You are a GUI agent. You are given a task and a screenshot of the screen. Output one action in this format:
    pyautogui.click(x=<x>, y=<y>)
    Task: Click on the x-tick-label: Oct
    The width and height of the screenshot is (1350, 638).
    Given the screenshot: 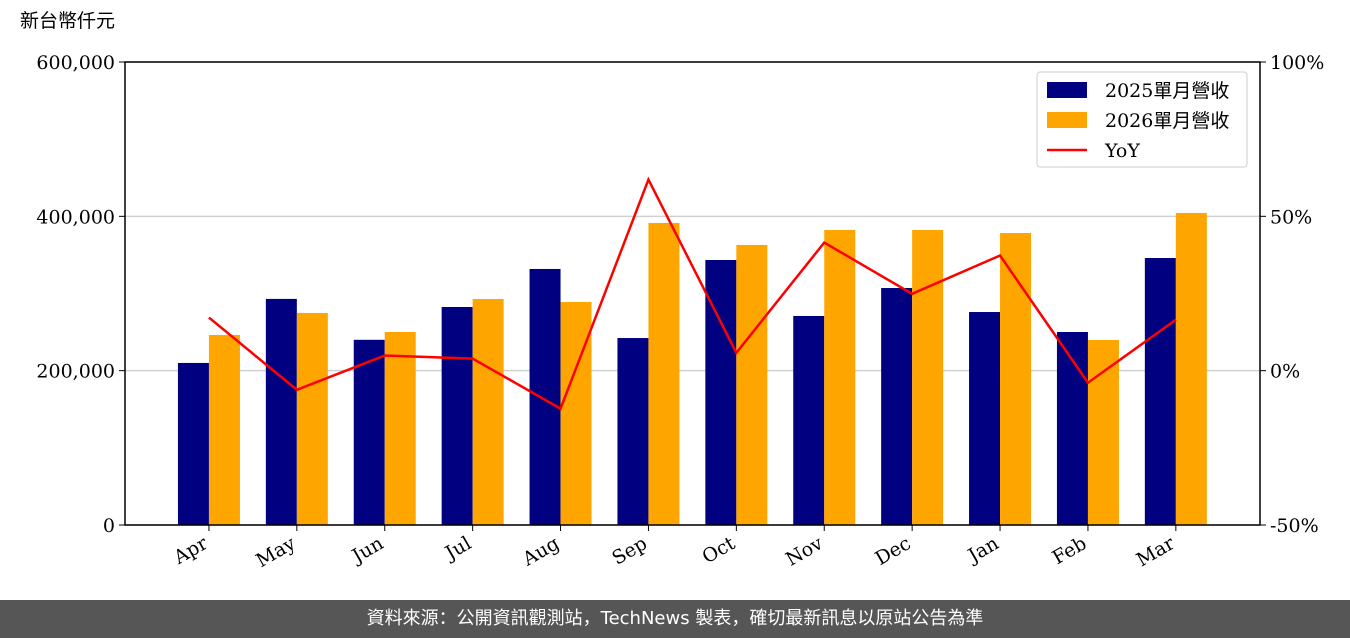 What is the action you would take?
    pyautogui.click(x=719, y=550)
    